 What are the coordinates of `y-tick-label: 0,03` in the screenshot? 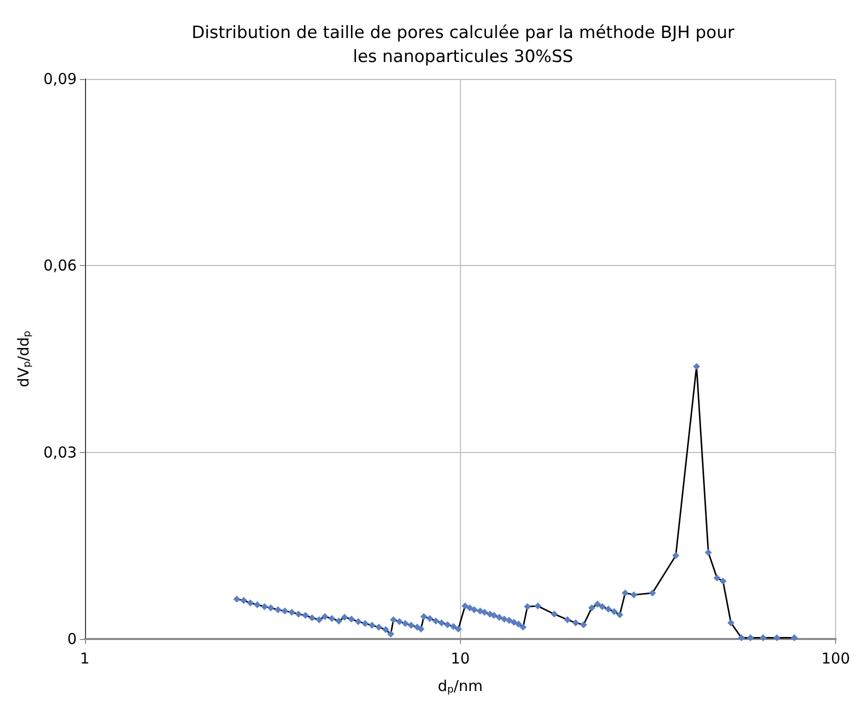 It's located at (60, 452).